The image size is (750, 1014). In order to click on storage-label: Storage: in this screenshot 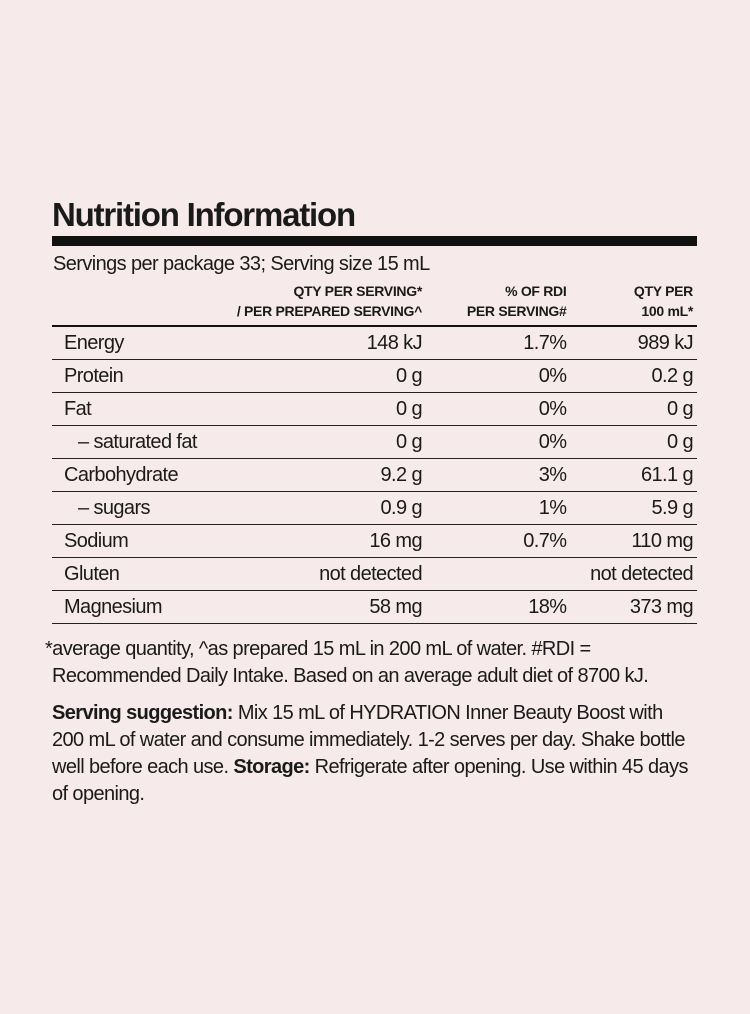, I will do `click(271, 767)`.